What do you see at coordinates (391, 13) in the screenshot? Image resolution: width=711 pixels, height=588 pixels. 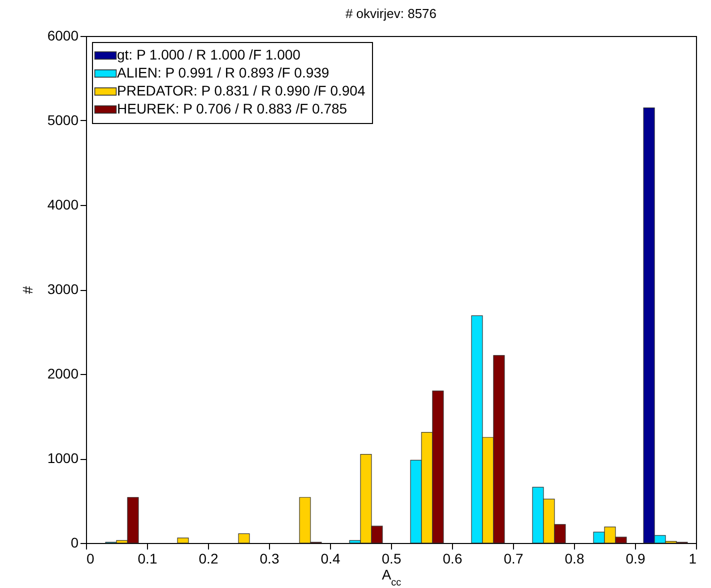 I see `chart-title: # okvirjev: 8576` at bounding box center [391, 13].